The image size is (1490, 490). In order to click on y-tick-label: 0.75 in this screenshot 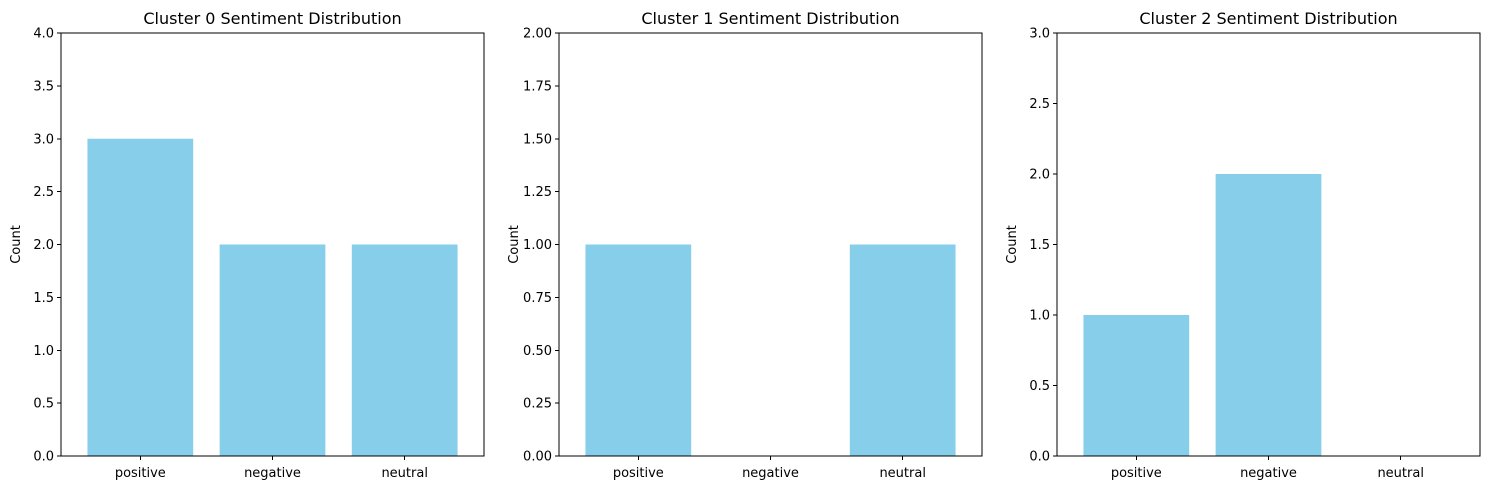, I will do `click(537, 298)`.